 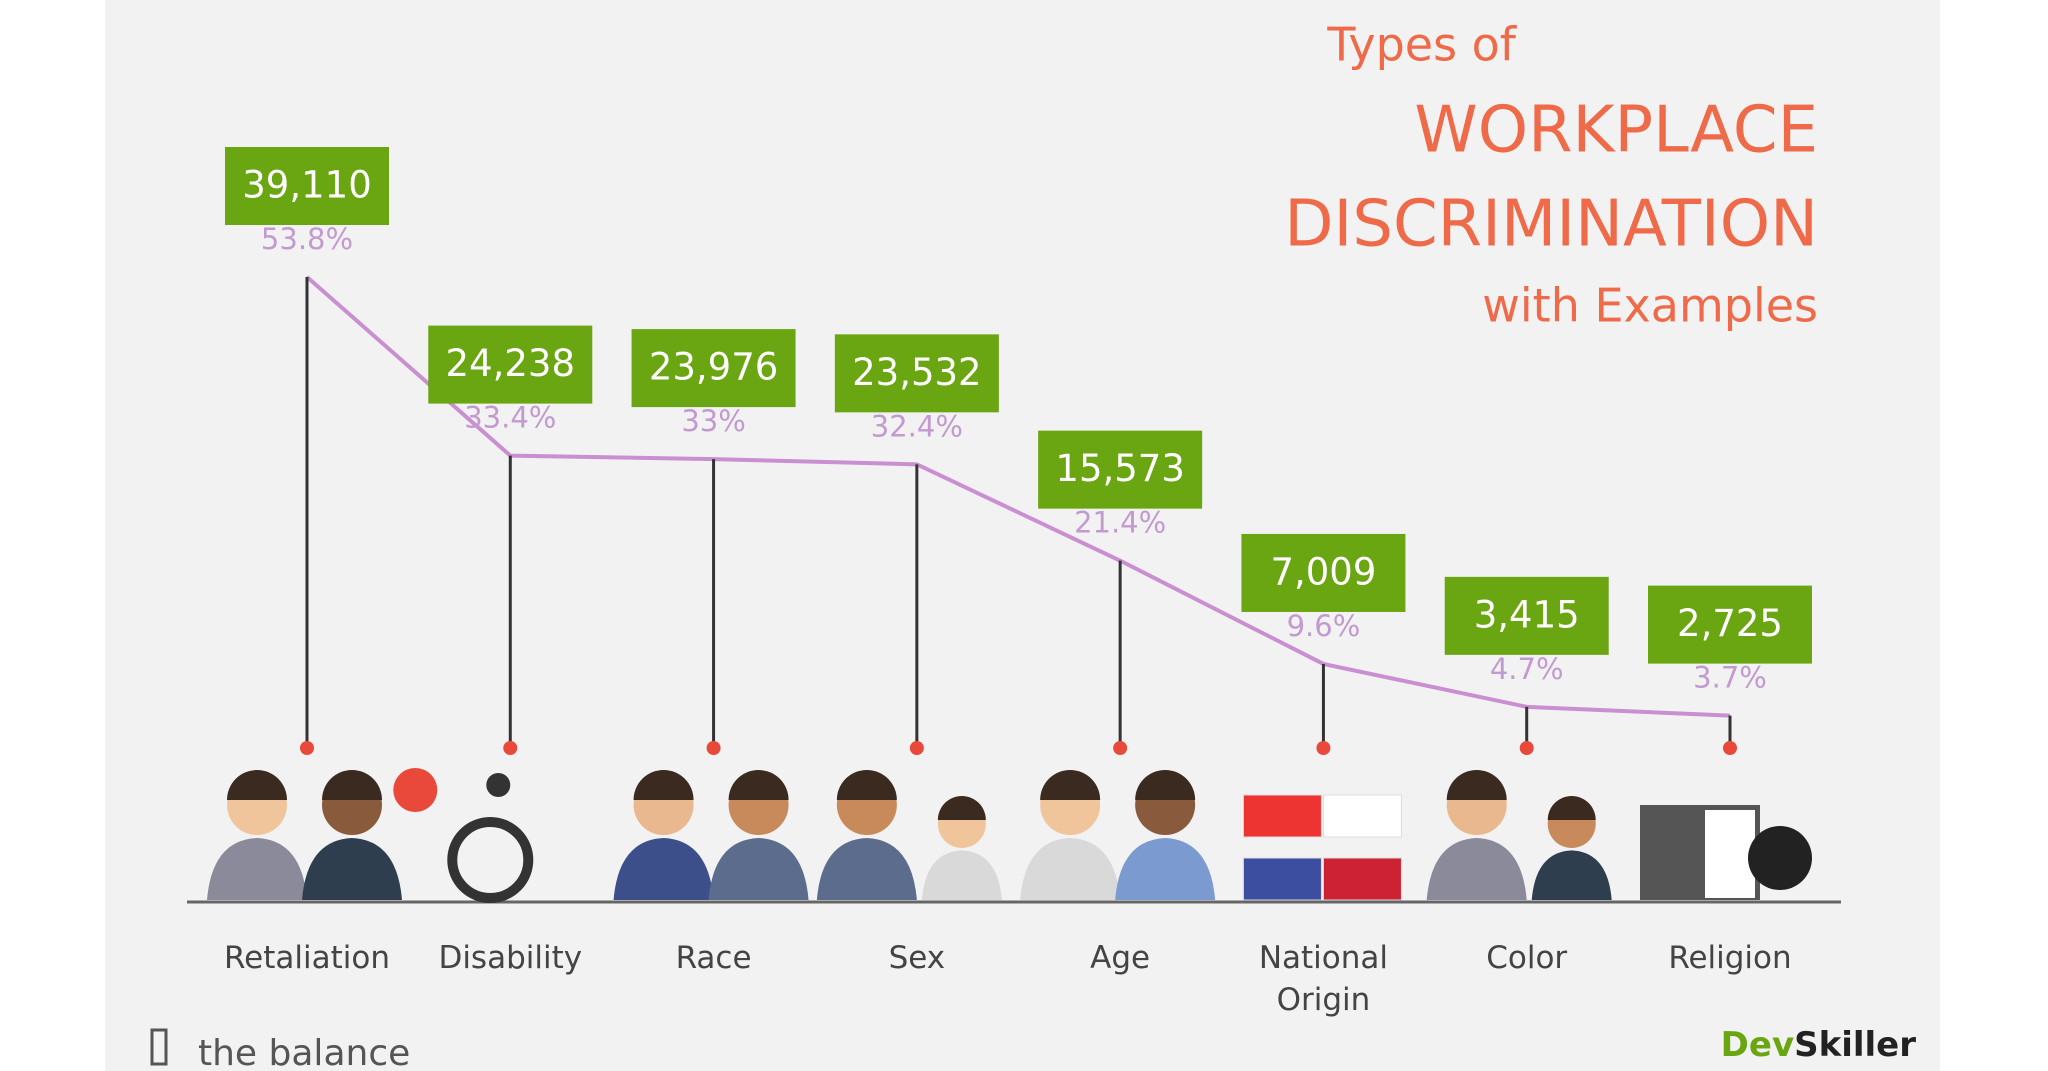 I want to click on source: the balance, so click(x=304, y=1052).